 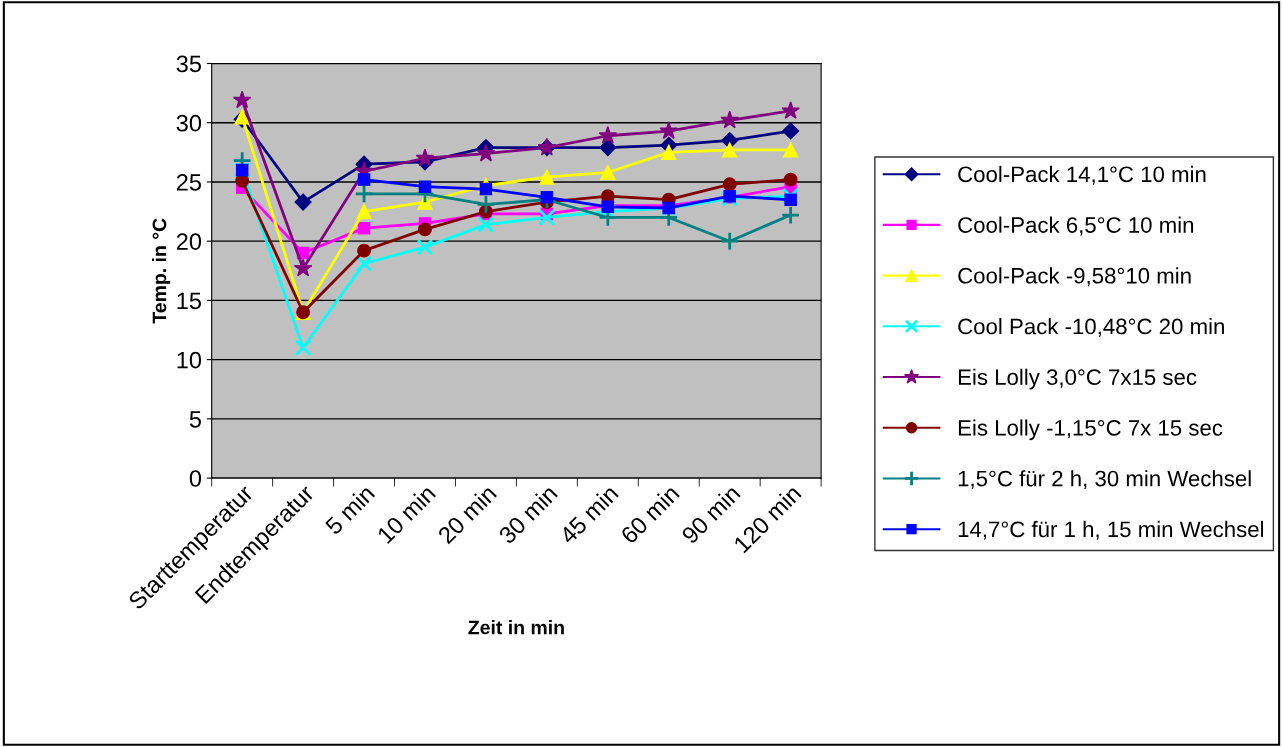 I want to click on y-tick-label: 35, so click(x=188, y=64).